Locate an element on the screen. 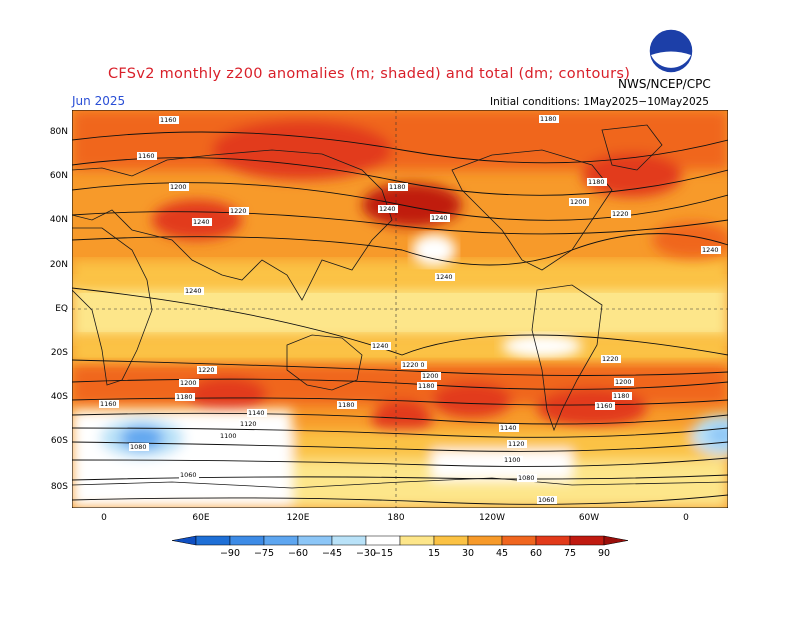 The image size is (800, 618). lat-label: 20N is located at coordinates (58, 265).